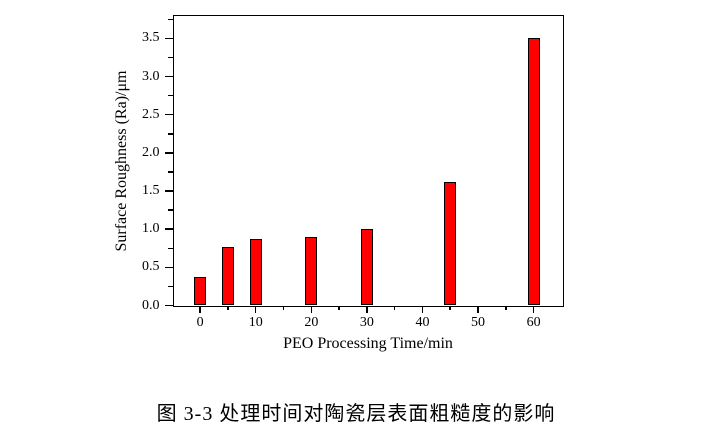 The height and width of the screenshot is (439, 726). What do you see at coordinates (151, 191) in the screenshot?
I see `y-axis-tick-label: 1.5` at bounding box center [151, 191].